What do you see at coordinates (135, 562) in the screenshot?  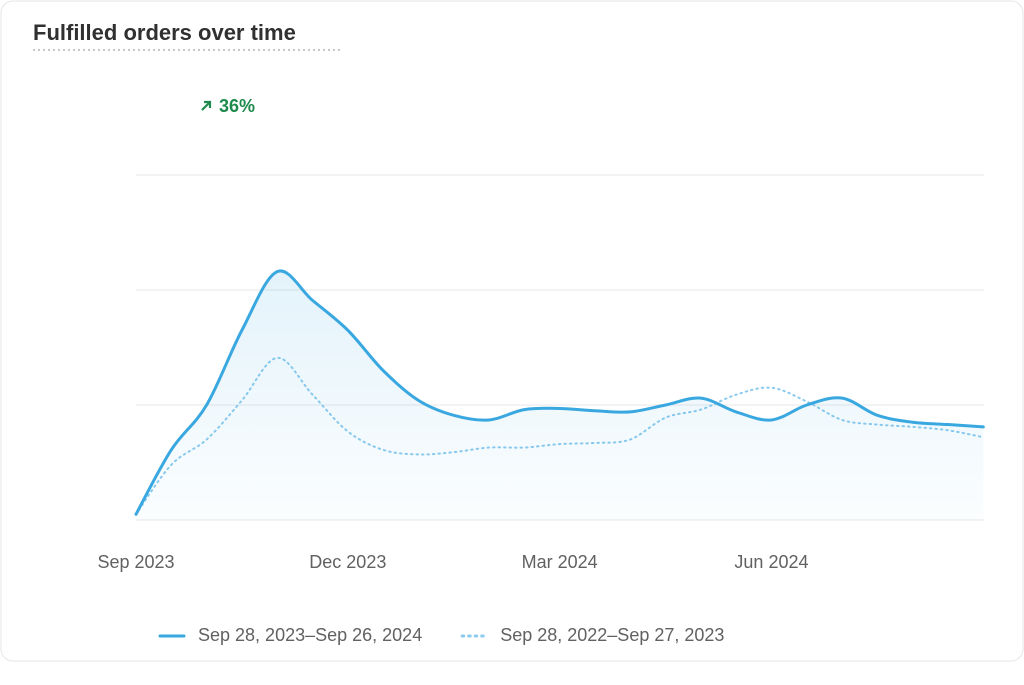 I see `x-tick-label: Sep 2023` at bounding box center [135, 562].